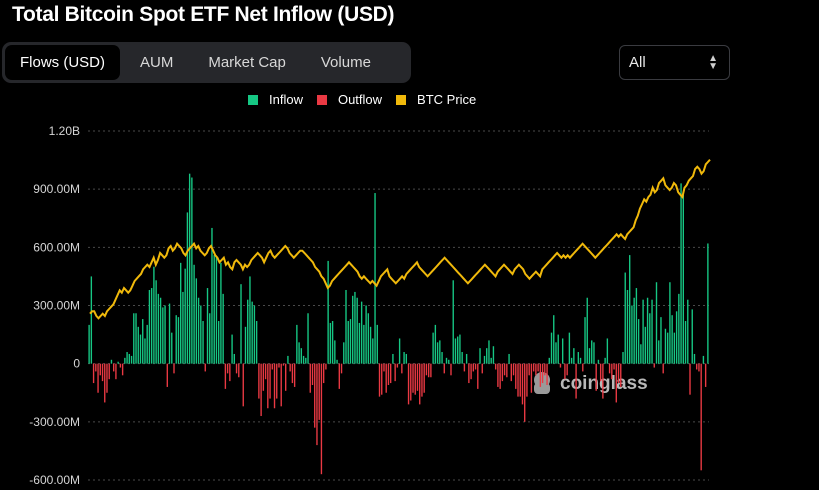 The image size is (819, 490). I want to click on legend-item-inflow: Inflow, so click(275, 99).